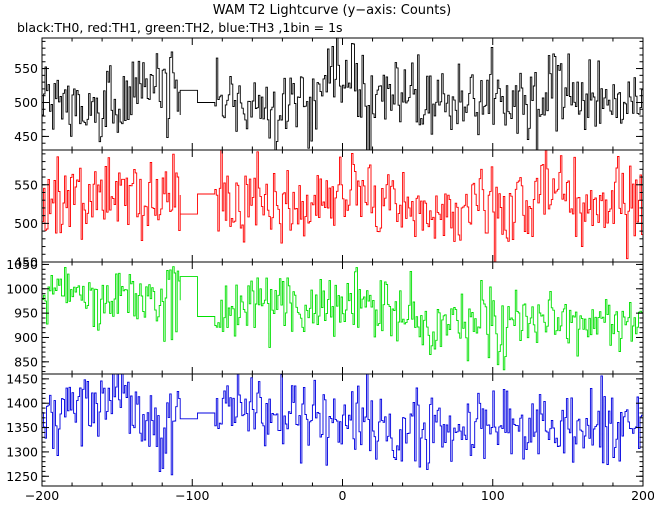 The width and height of the screenshot is (654, 505). I want to click on y-tick-label: 1350, so click(22, 427).